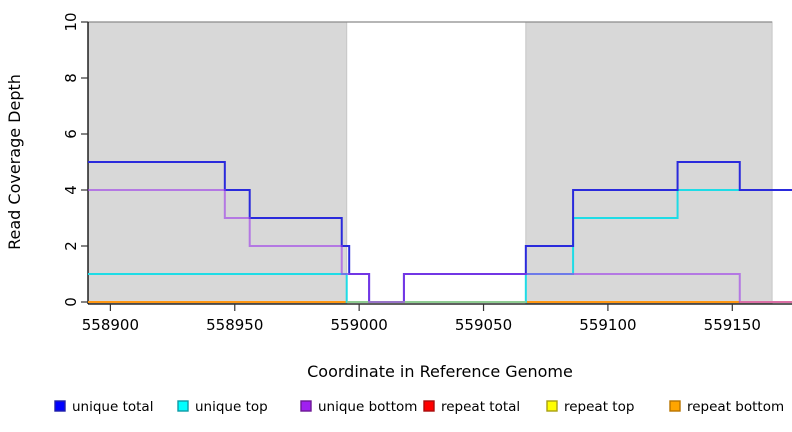  Describe the element at coordinates (71, 134) in the screenshot. I see `y-tick-label: 6` at that location.